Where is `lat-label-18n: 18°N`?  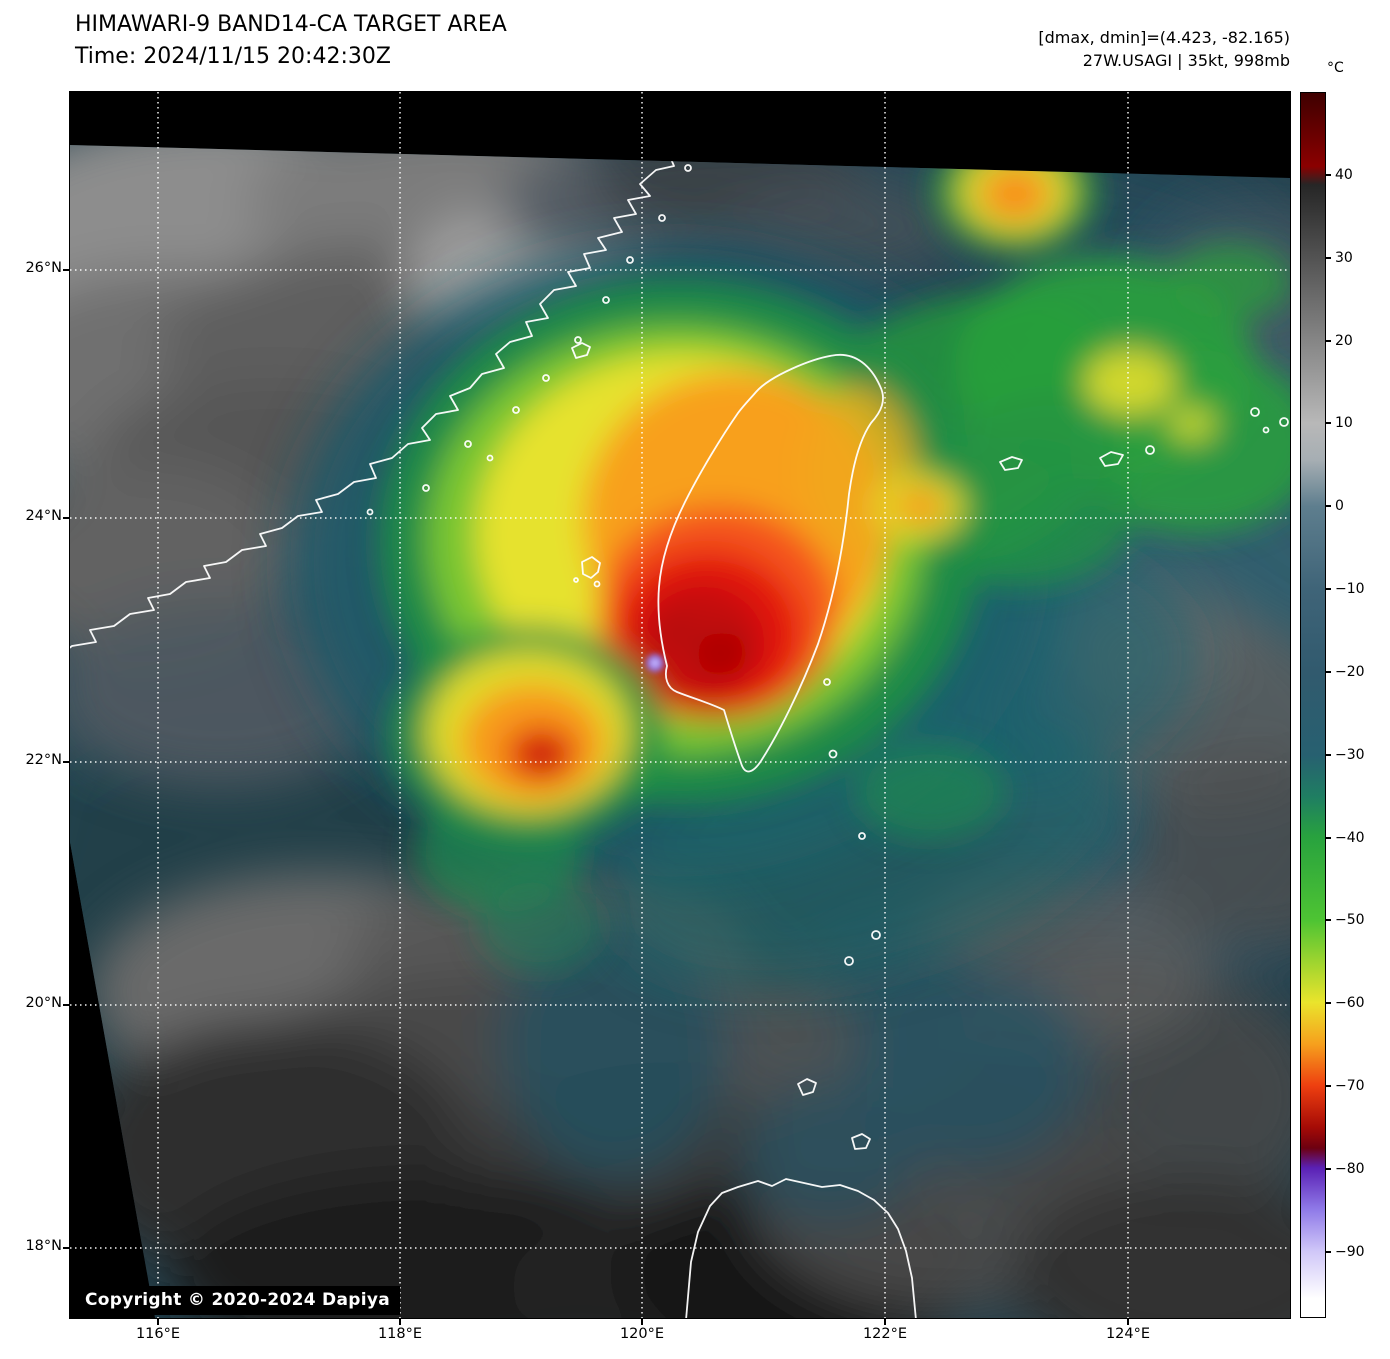
lat-label-18n: 18°N is located at coordinates (43, 1246).